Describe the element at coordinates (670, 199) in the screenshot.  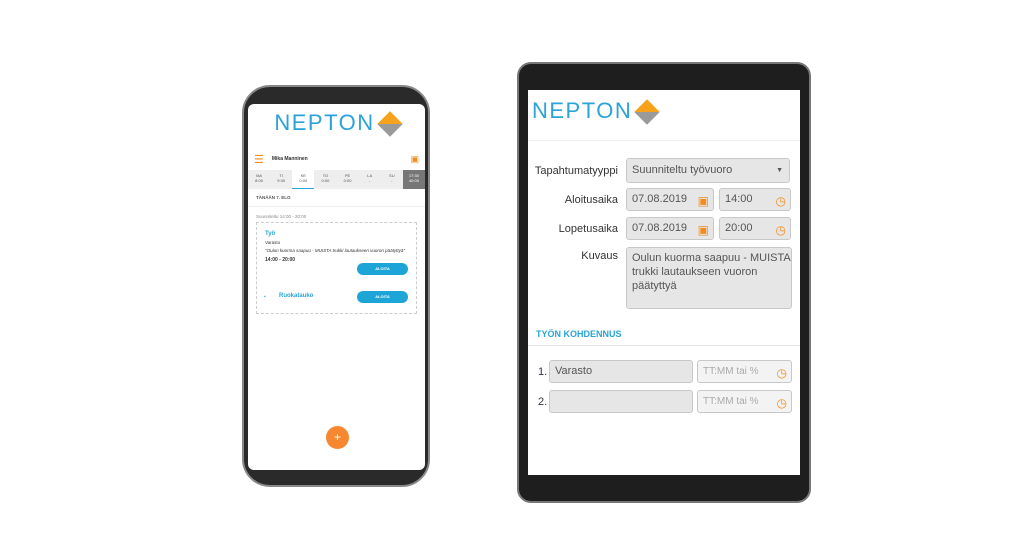
I see `start-date-input: 07.08.2019 ▣` at that location.